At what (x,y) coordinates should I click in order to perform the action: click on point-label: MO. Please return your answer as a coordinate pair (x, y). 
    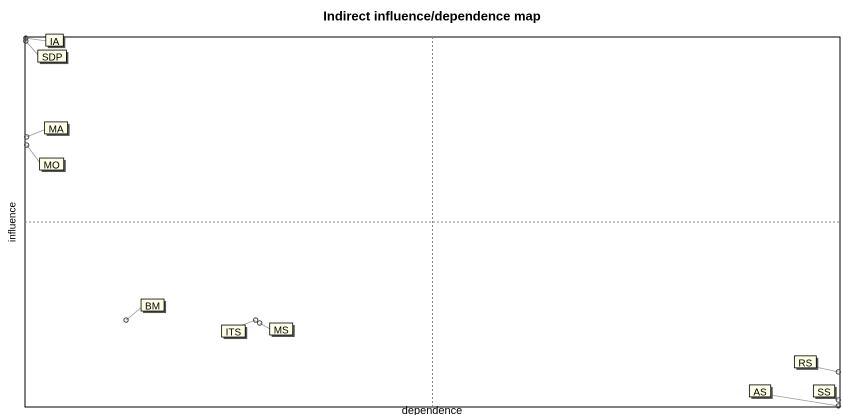
    Looking at the image, I should click on (52, 166).